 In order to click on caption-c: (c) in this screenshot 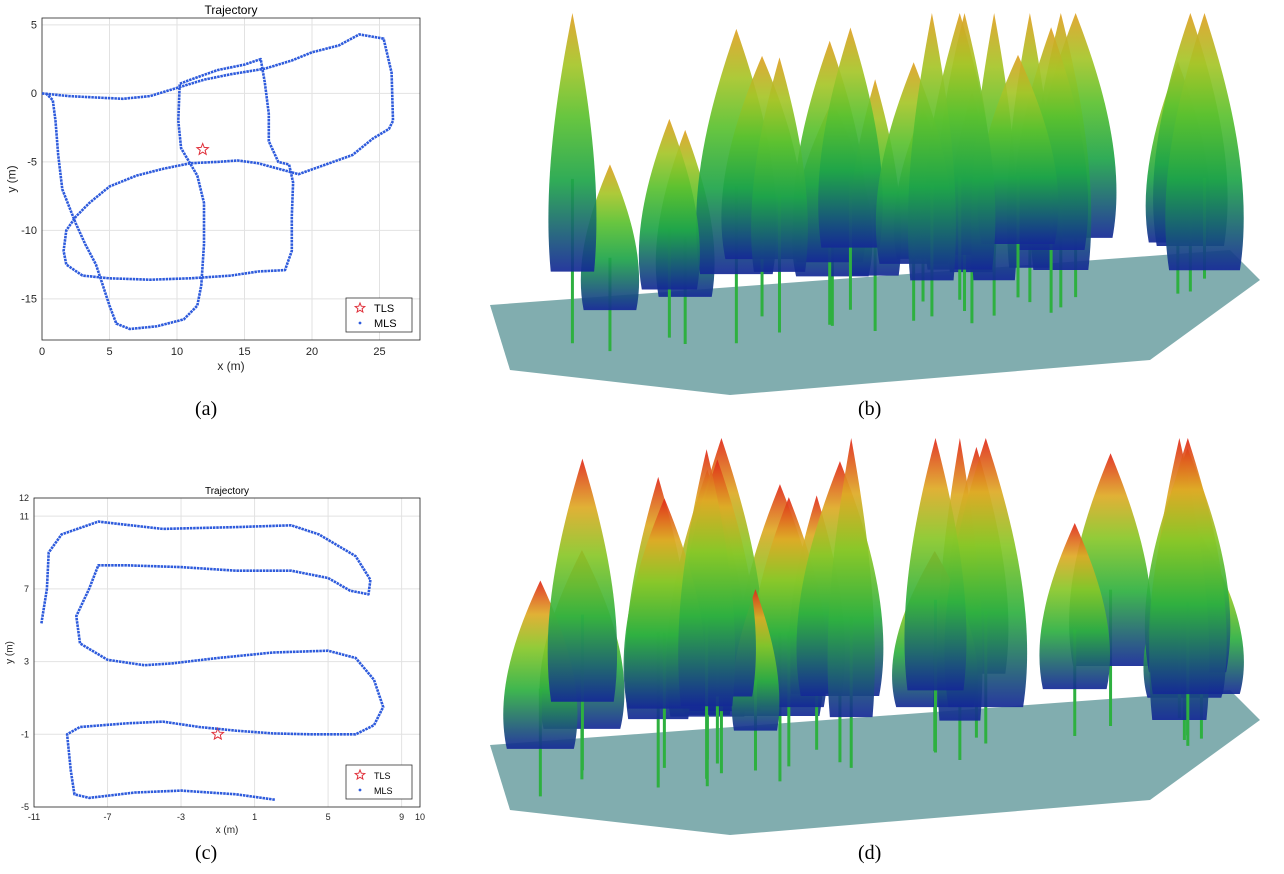, I will do `click(206, 853)`.